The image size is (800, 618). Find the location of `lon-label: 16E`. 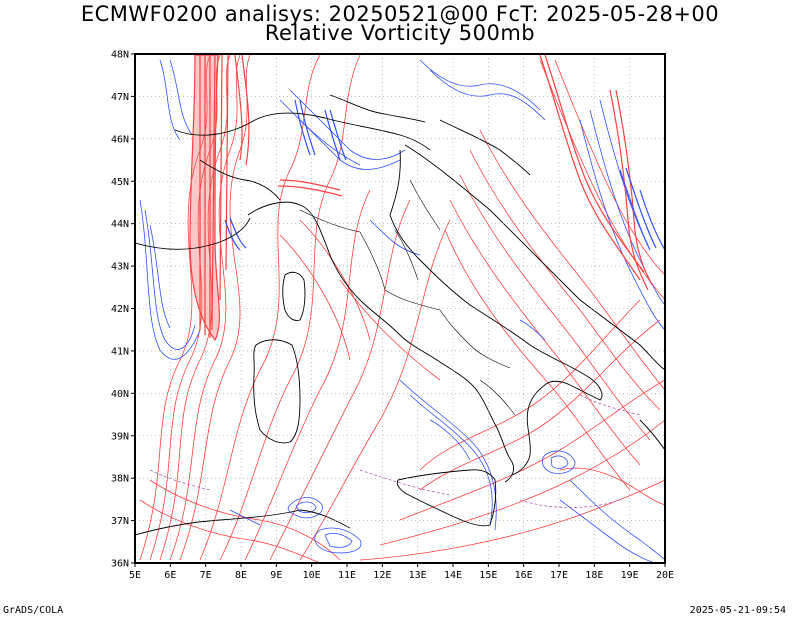

lon-label: 16E is located at coordinates (524, 575).